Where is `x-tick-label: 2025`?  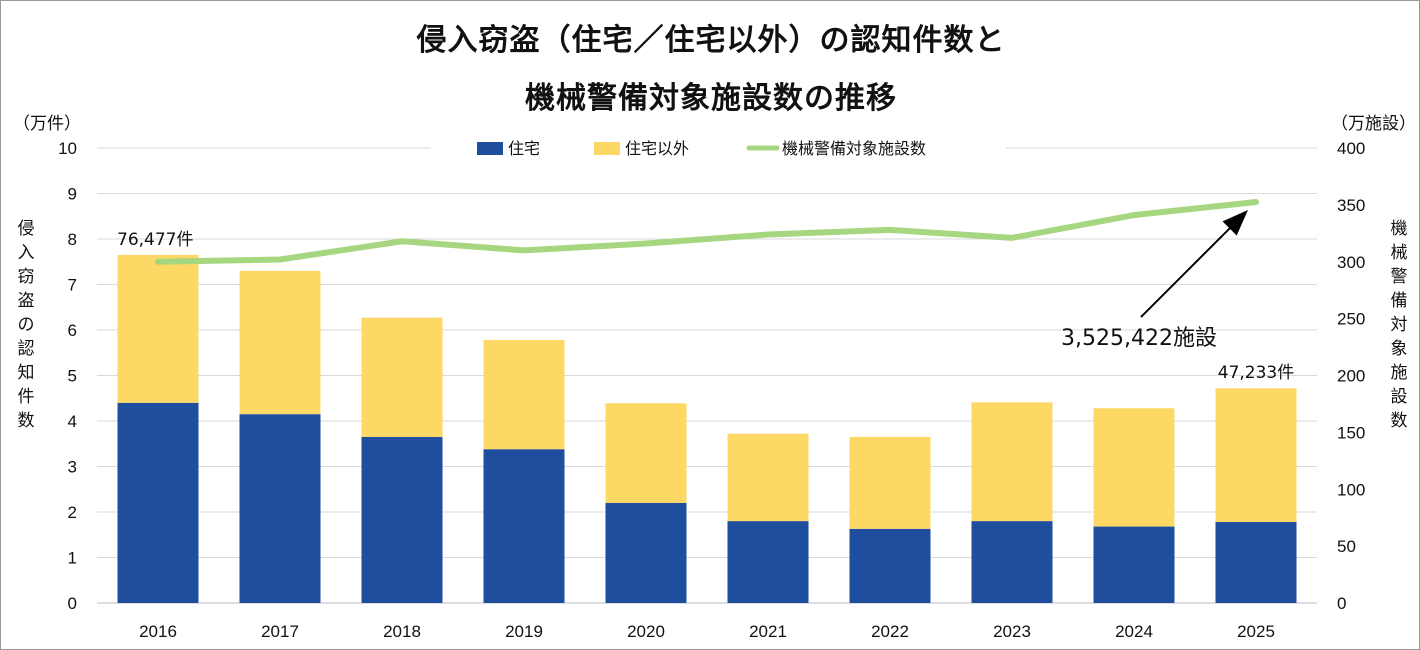
x-tick-label: 2025 is located at coordinates (1256, 631).